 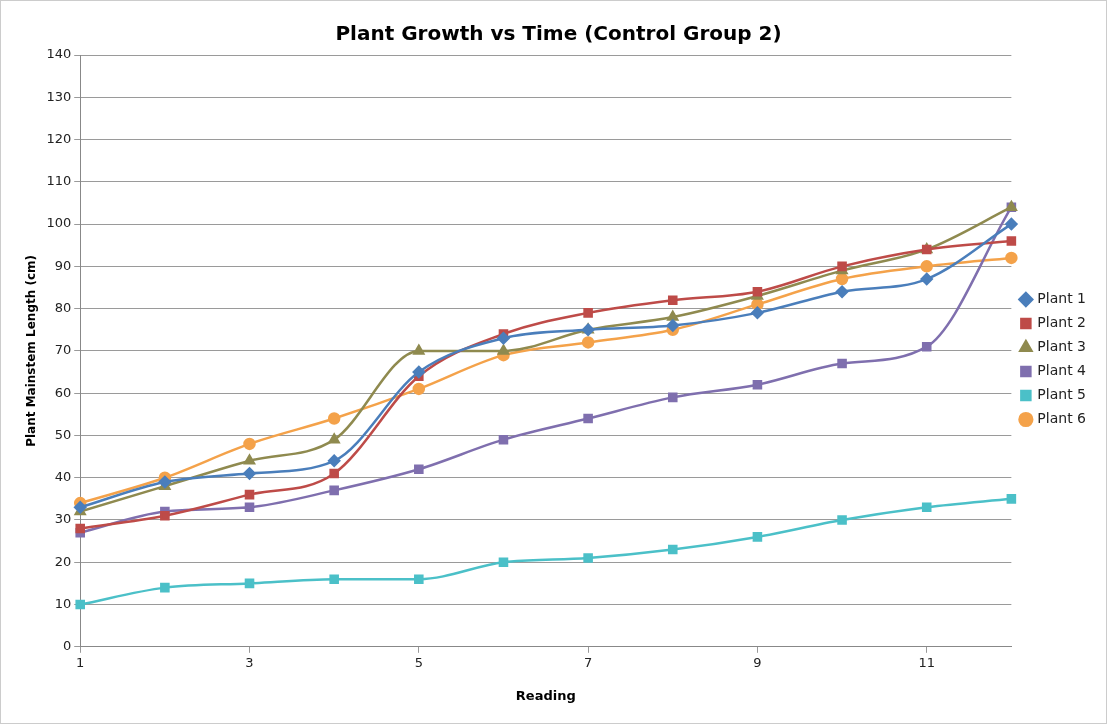 I want to click on y-tick-label: 70, so click(x=63, y=350).